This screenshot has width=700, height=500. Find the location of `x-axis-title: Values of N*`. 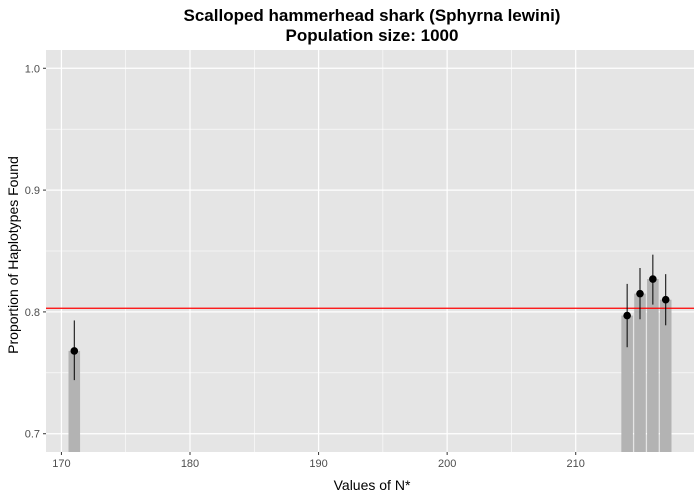

x-axis-title: Values of N* is located at coordinates (372, 485).